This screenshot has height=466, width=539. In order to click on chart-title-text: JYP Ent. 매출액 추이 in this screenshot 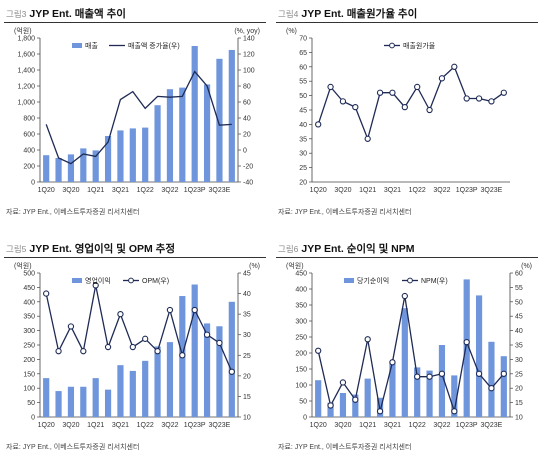, I will do `click(77, 14)`.